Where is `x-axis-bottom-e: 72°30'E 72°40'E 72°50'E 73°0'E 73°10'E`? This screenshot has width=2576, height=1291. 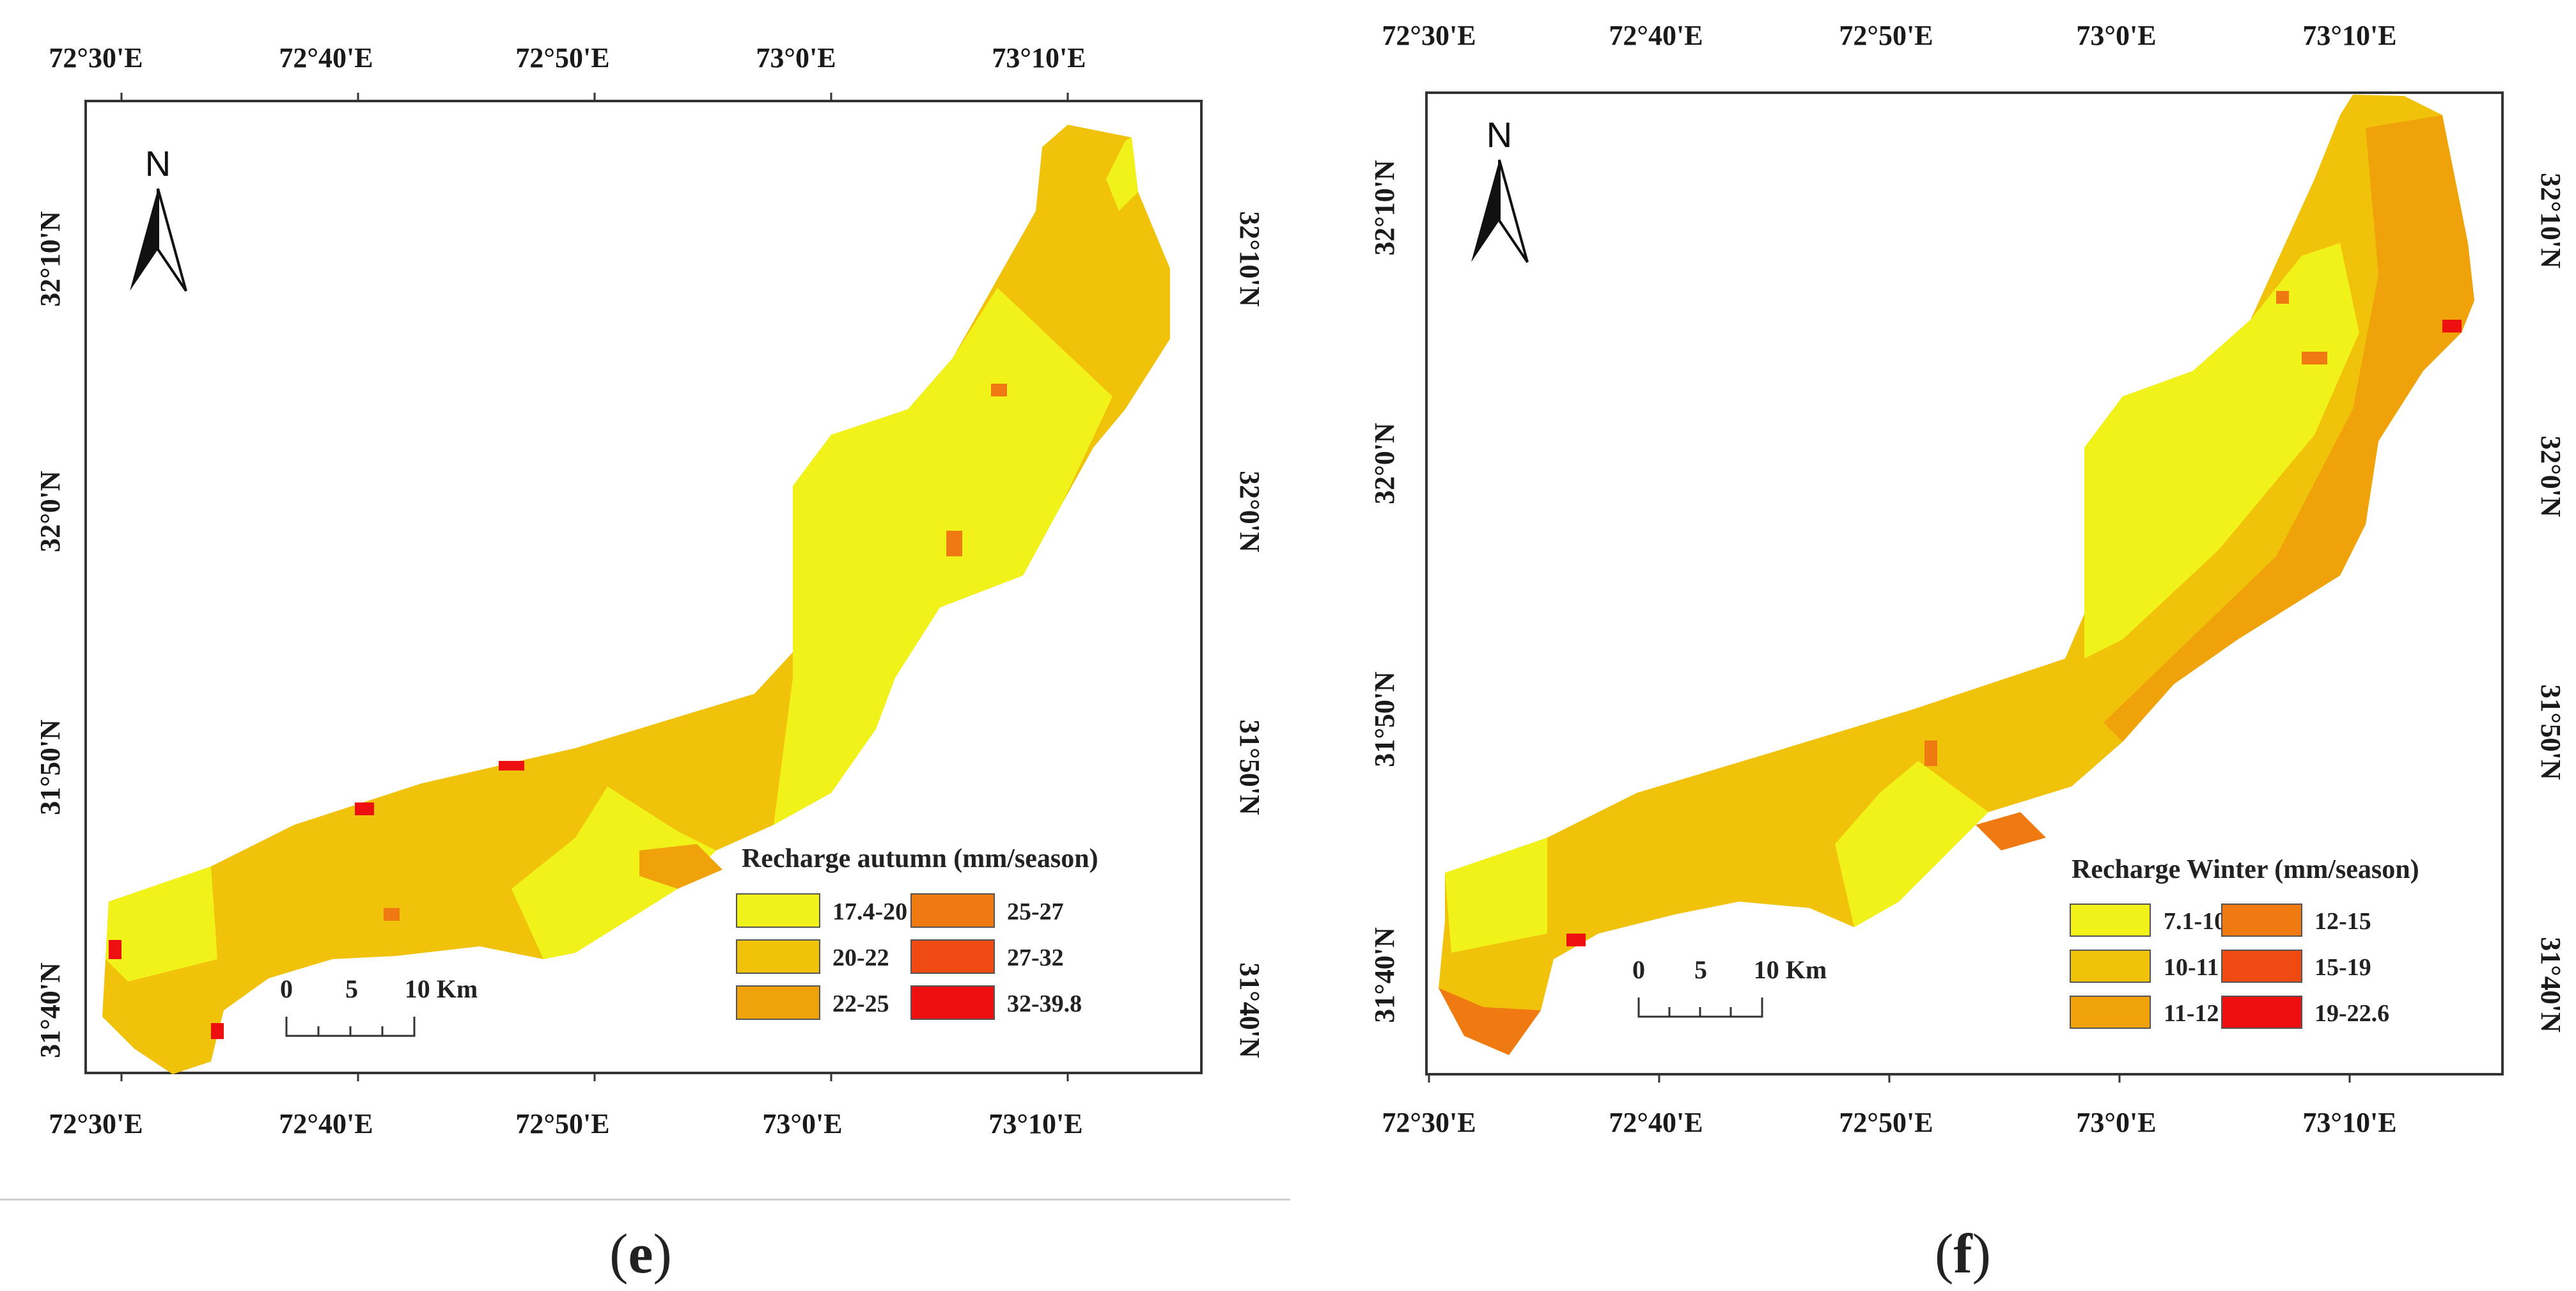
x-axis-bottom-e: 72°30'E 72°40'E 72°50'E 73°0'E 73°10'E is located at coordinates (566, 1106).